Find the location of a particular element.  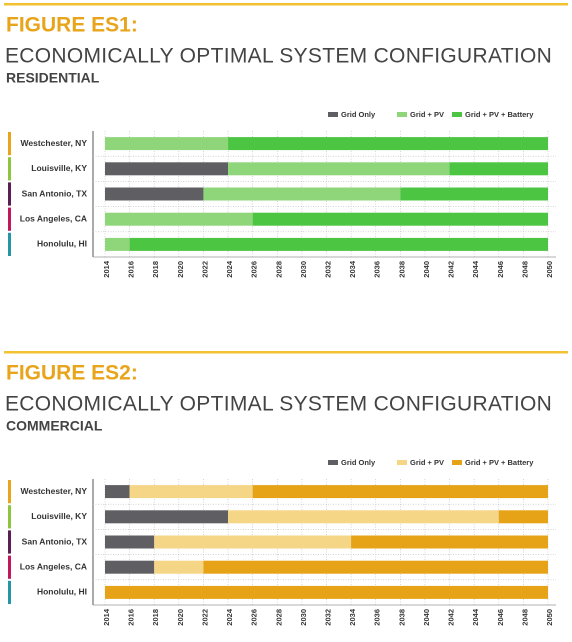

figure-title: FIGURE ES2: is located at coordinates (72, 373).